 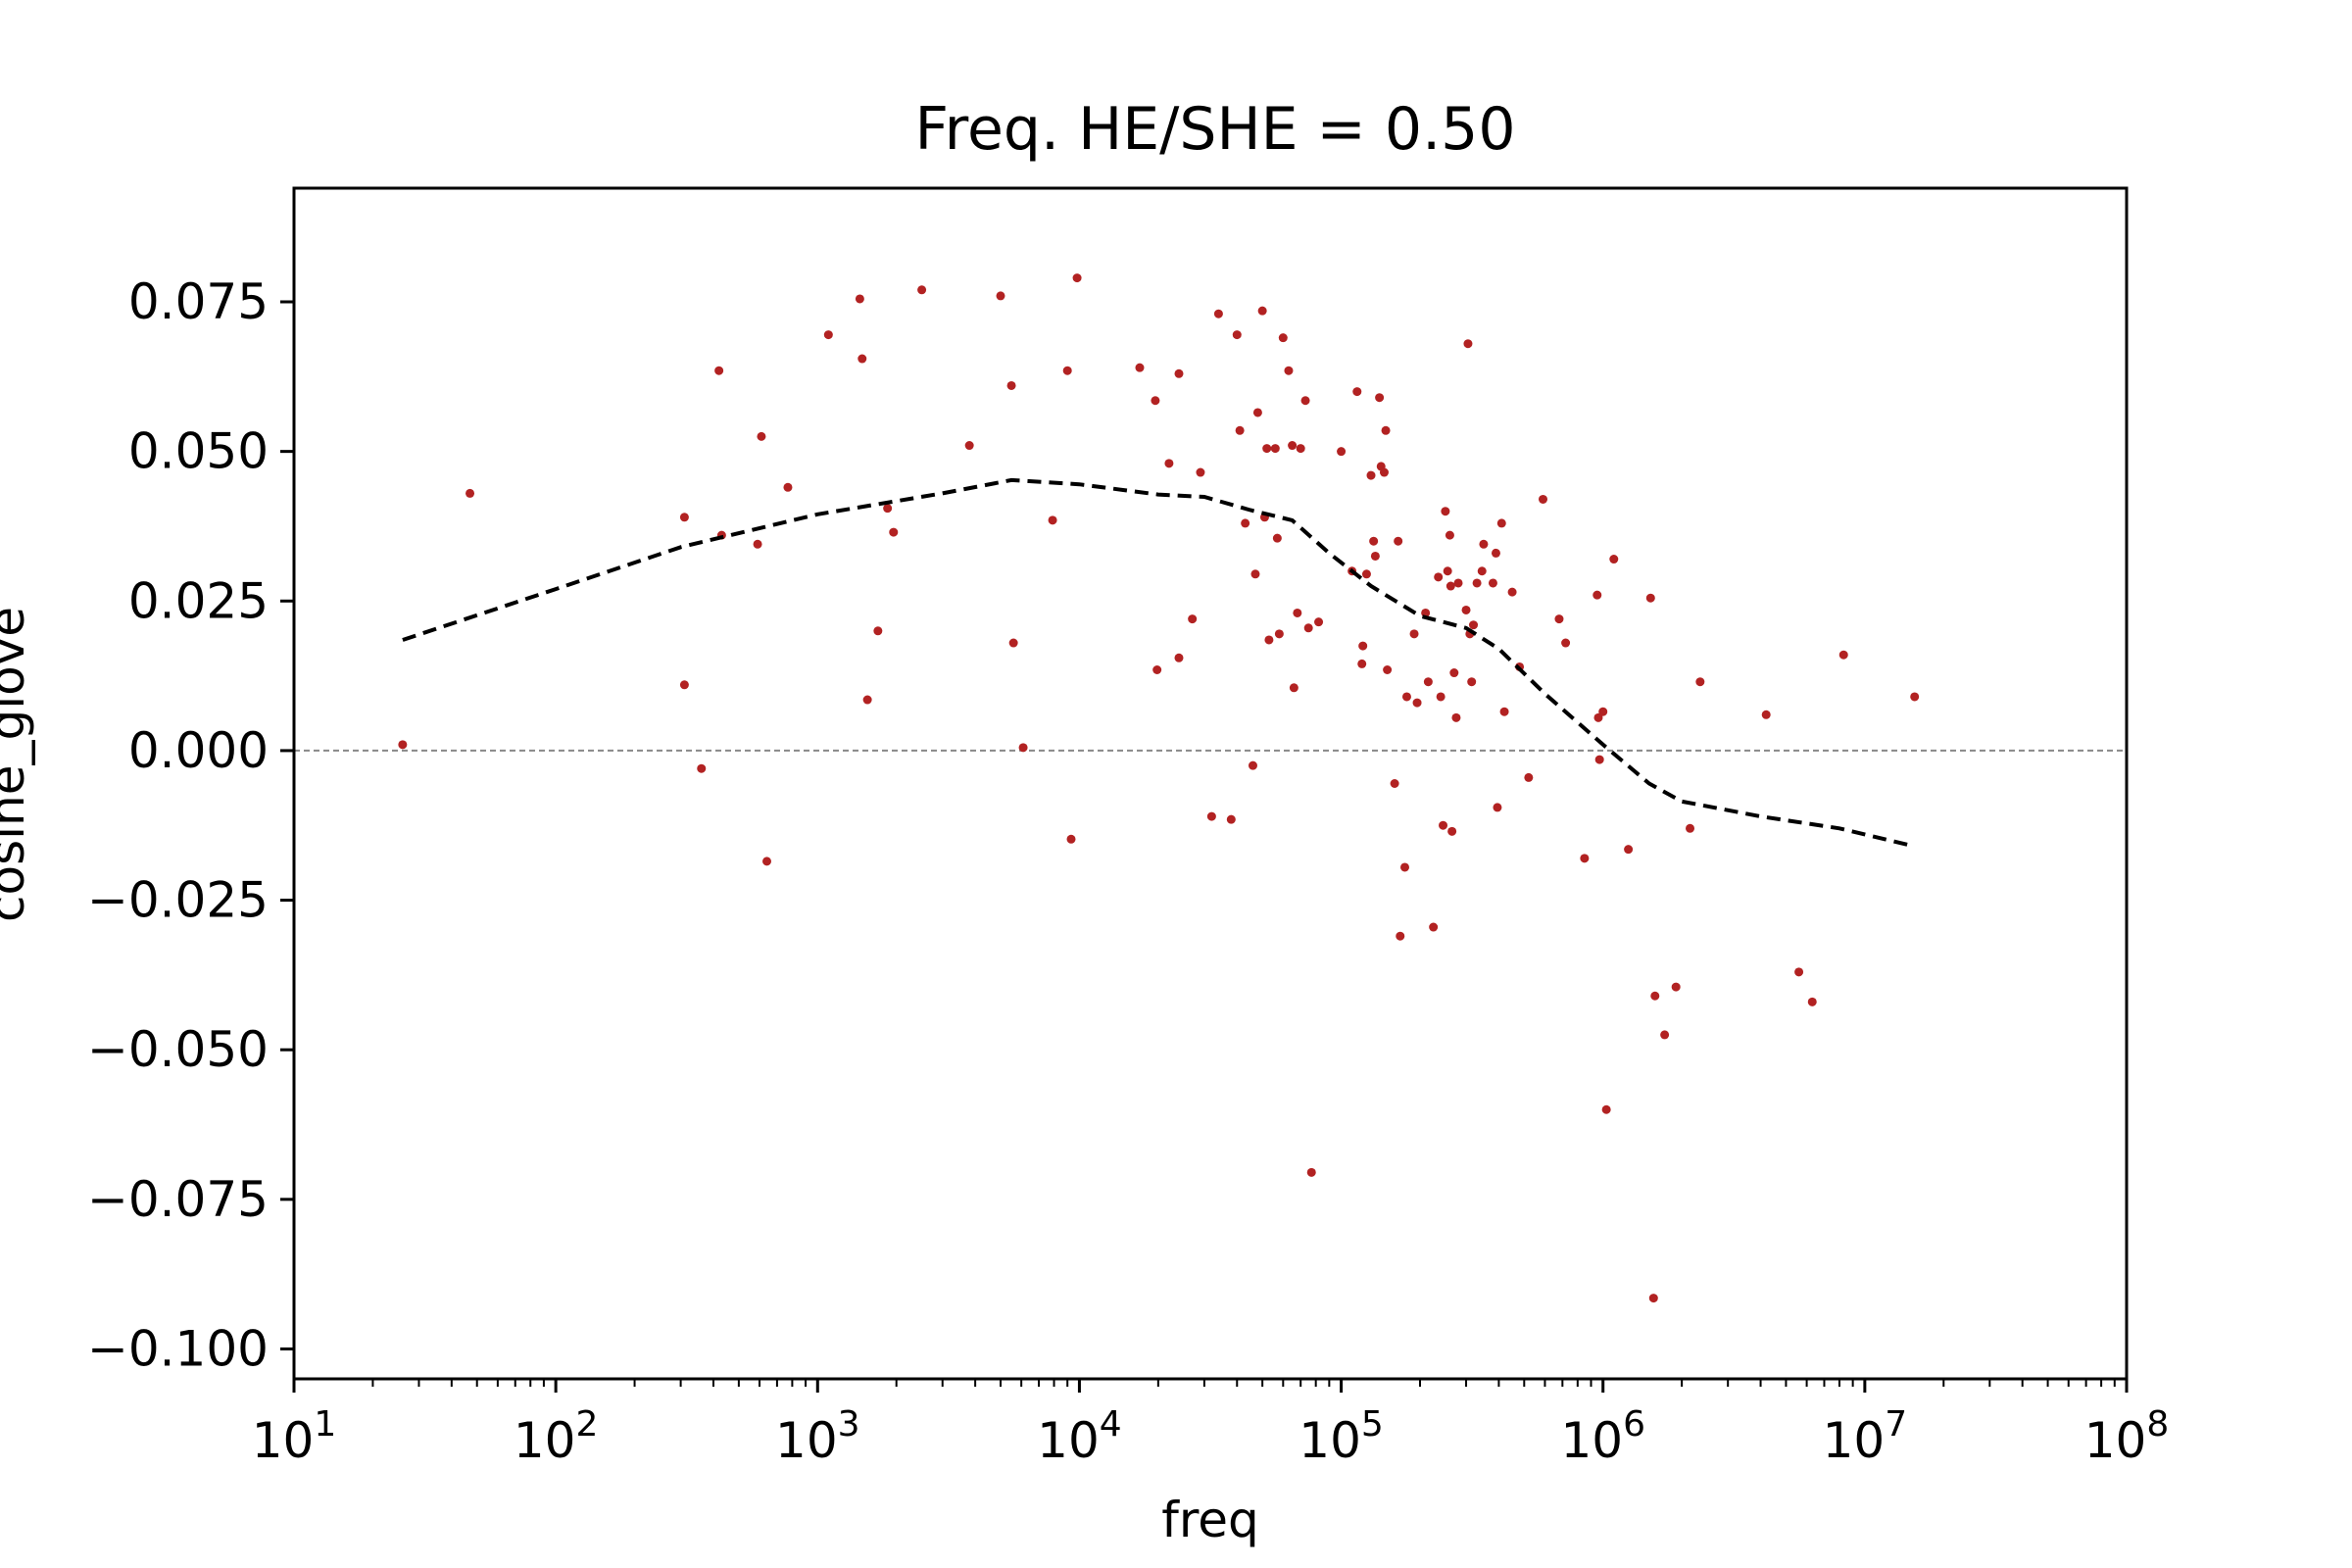 I want to click on y-tick-label: 0.075, so click(x=198, y=301).